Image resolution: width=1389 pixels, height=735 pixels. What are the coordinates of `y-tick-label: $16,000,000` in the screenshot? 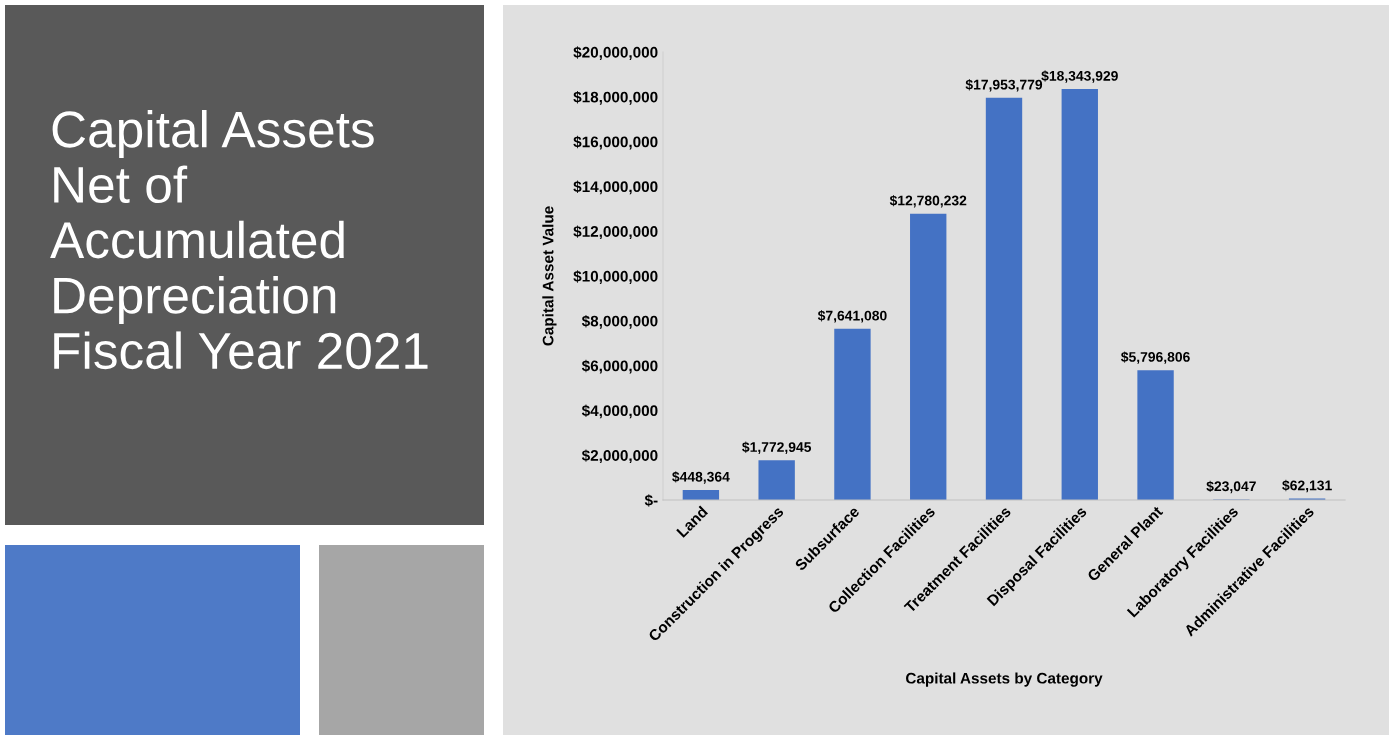 It's located at (615, 142).